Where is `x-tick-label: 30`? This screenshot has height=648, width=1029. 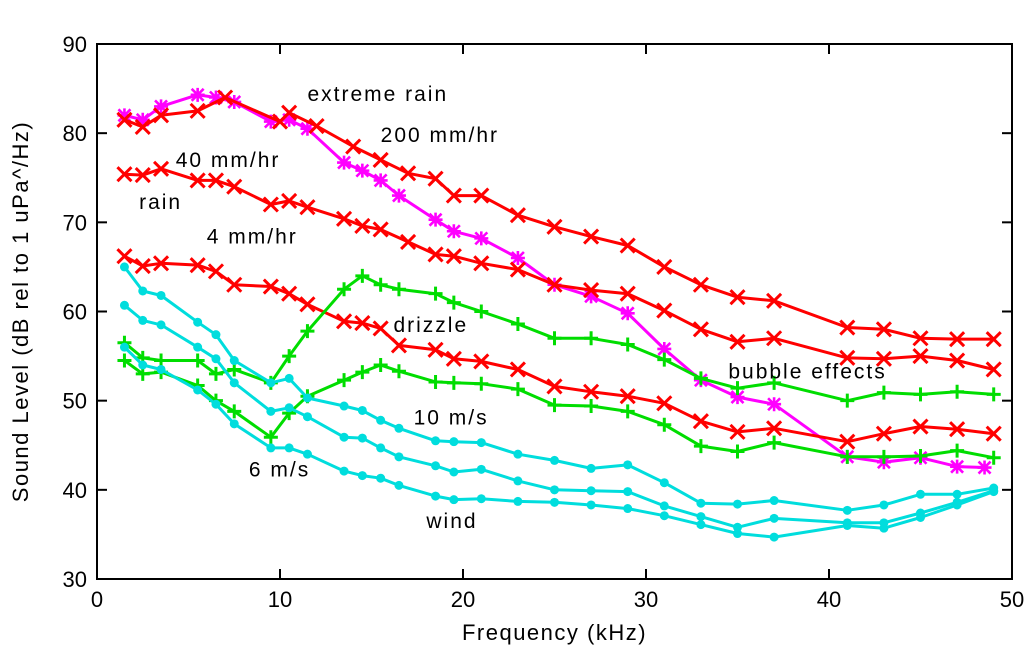
x-tick-label: 30 is located at coordinates (646, 599).